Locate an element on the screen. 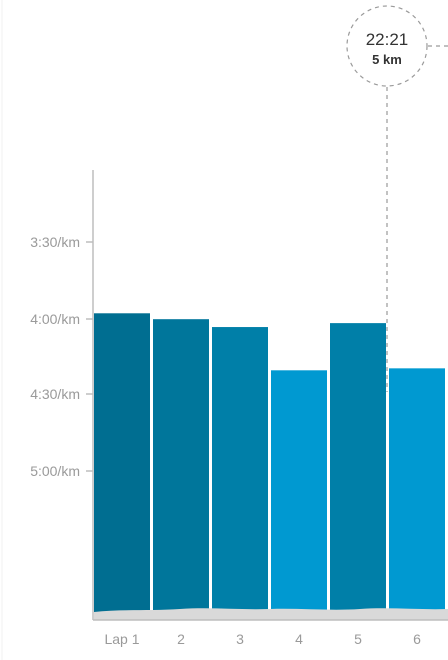 The image size is (448, 660). marker-time: 22:21 is located at coordinates (387, 39).